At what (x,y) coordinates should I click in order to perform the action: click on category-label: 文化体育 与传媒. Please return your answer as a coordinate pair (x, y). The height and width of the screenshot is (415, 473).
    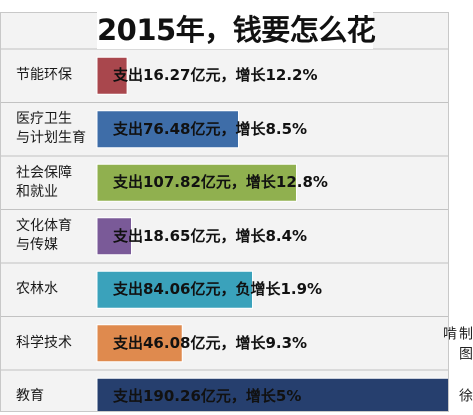
    Looking at the image, I should click on (44, 236).